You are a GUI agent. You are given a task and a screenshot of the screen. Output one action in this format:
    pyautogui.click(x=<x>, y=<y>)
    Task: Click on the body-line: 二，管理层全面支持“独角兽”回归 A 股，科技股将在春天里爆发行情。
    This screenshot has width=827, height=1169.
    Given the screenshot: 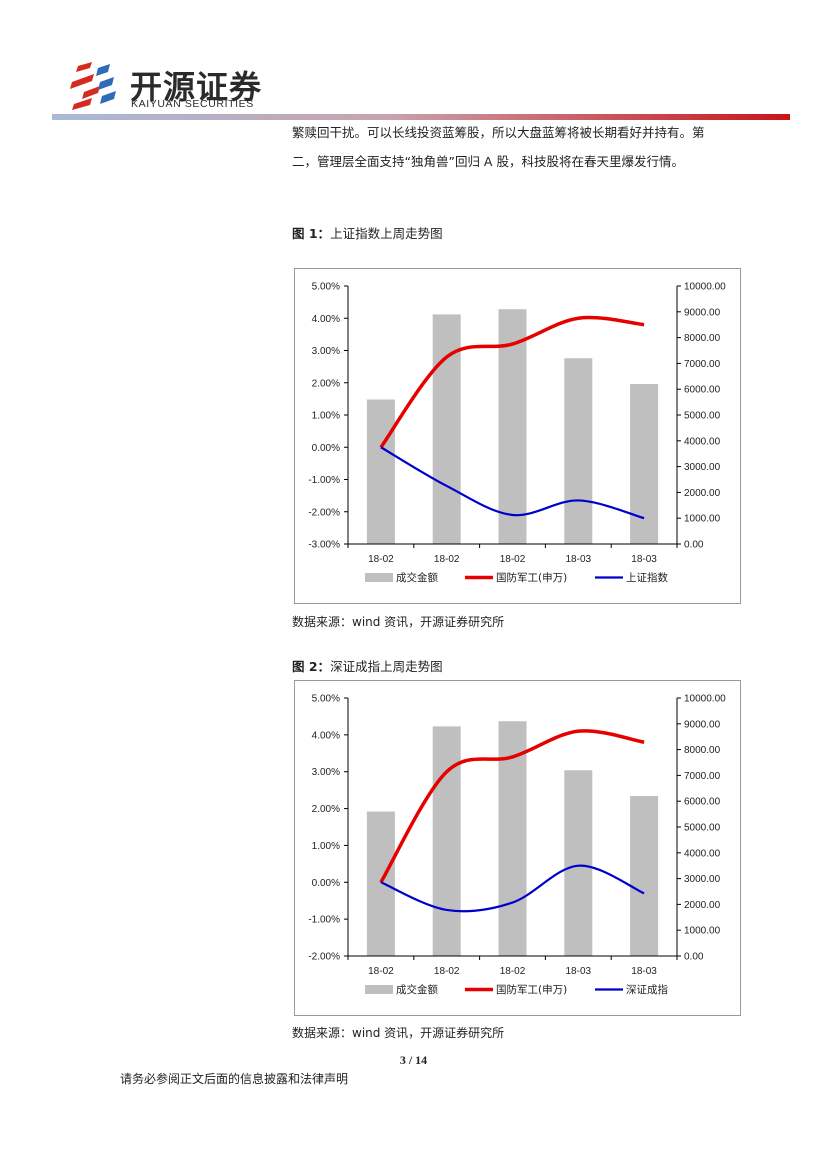 What is the action you would take?
    pyautogui.click(x=488, y=161)
    